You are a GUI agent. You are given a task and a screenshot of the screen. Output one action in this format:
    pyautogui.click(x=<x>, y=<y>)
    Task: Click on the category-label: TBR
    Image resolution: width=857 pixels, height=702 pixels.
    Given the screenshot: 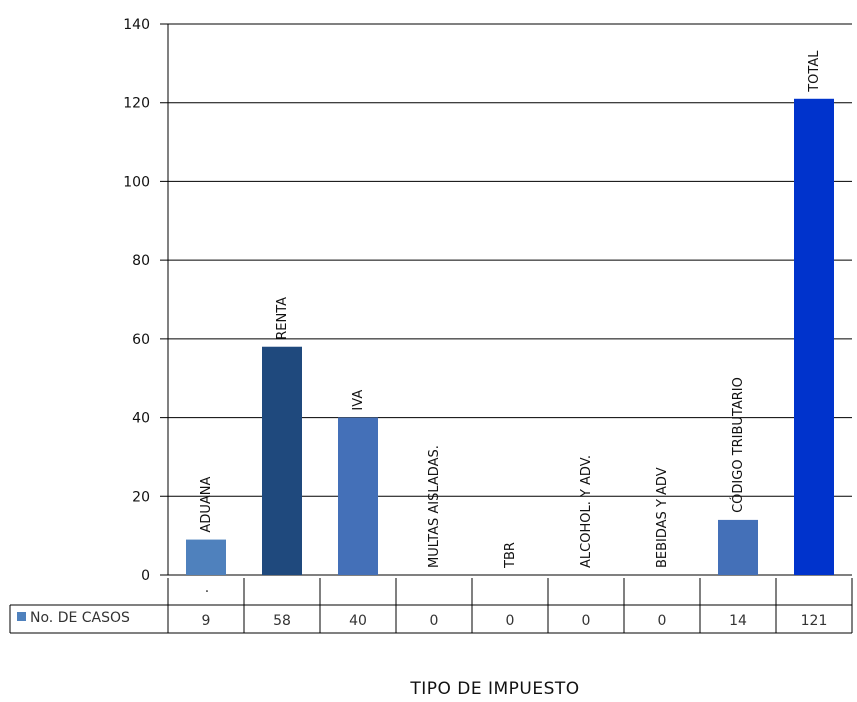 What is the action you would take?
    pyautogui.click(x=510, y=555)
    